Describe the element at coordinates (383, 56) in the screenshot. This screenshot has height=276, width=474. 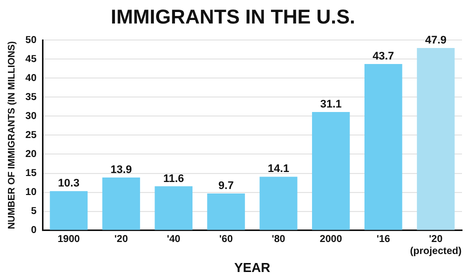
I see `data-label: 43.7` at that location.